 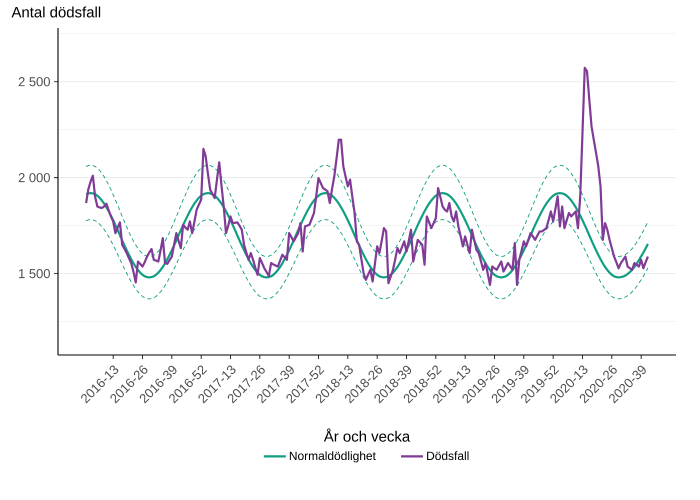 I want to click on y-tick-label: 1 500, so click(x=34, y=273).